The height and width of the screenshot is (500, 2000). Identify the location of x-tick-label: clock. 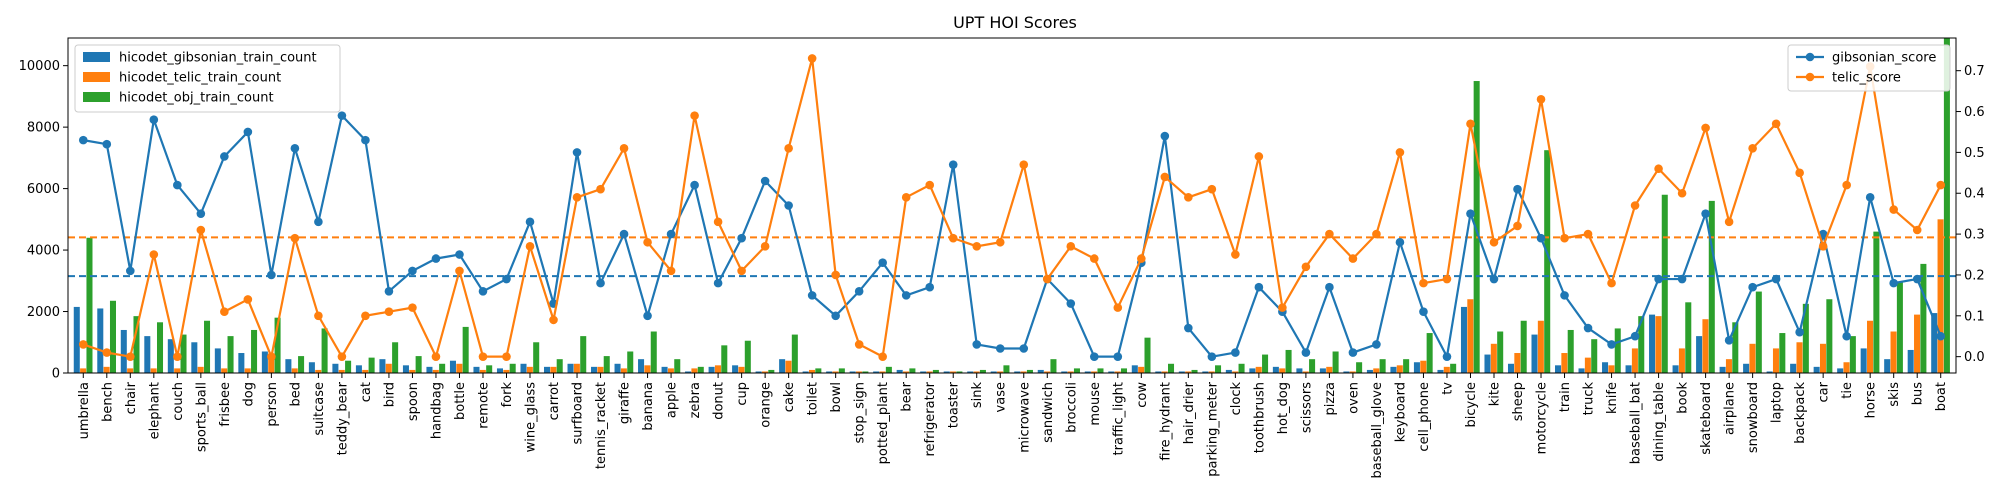
(1236, 399).